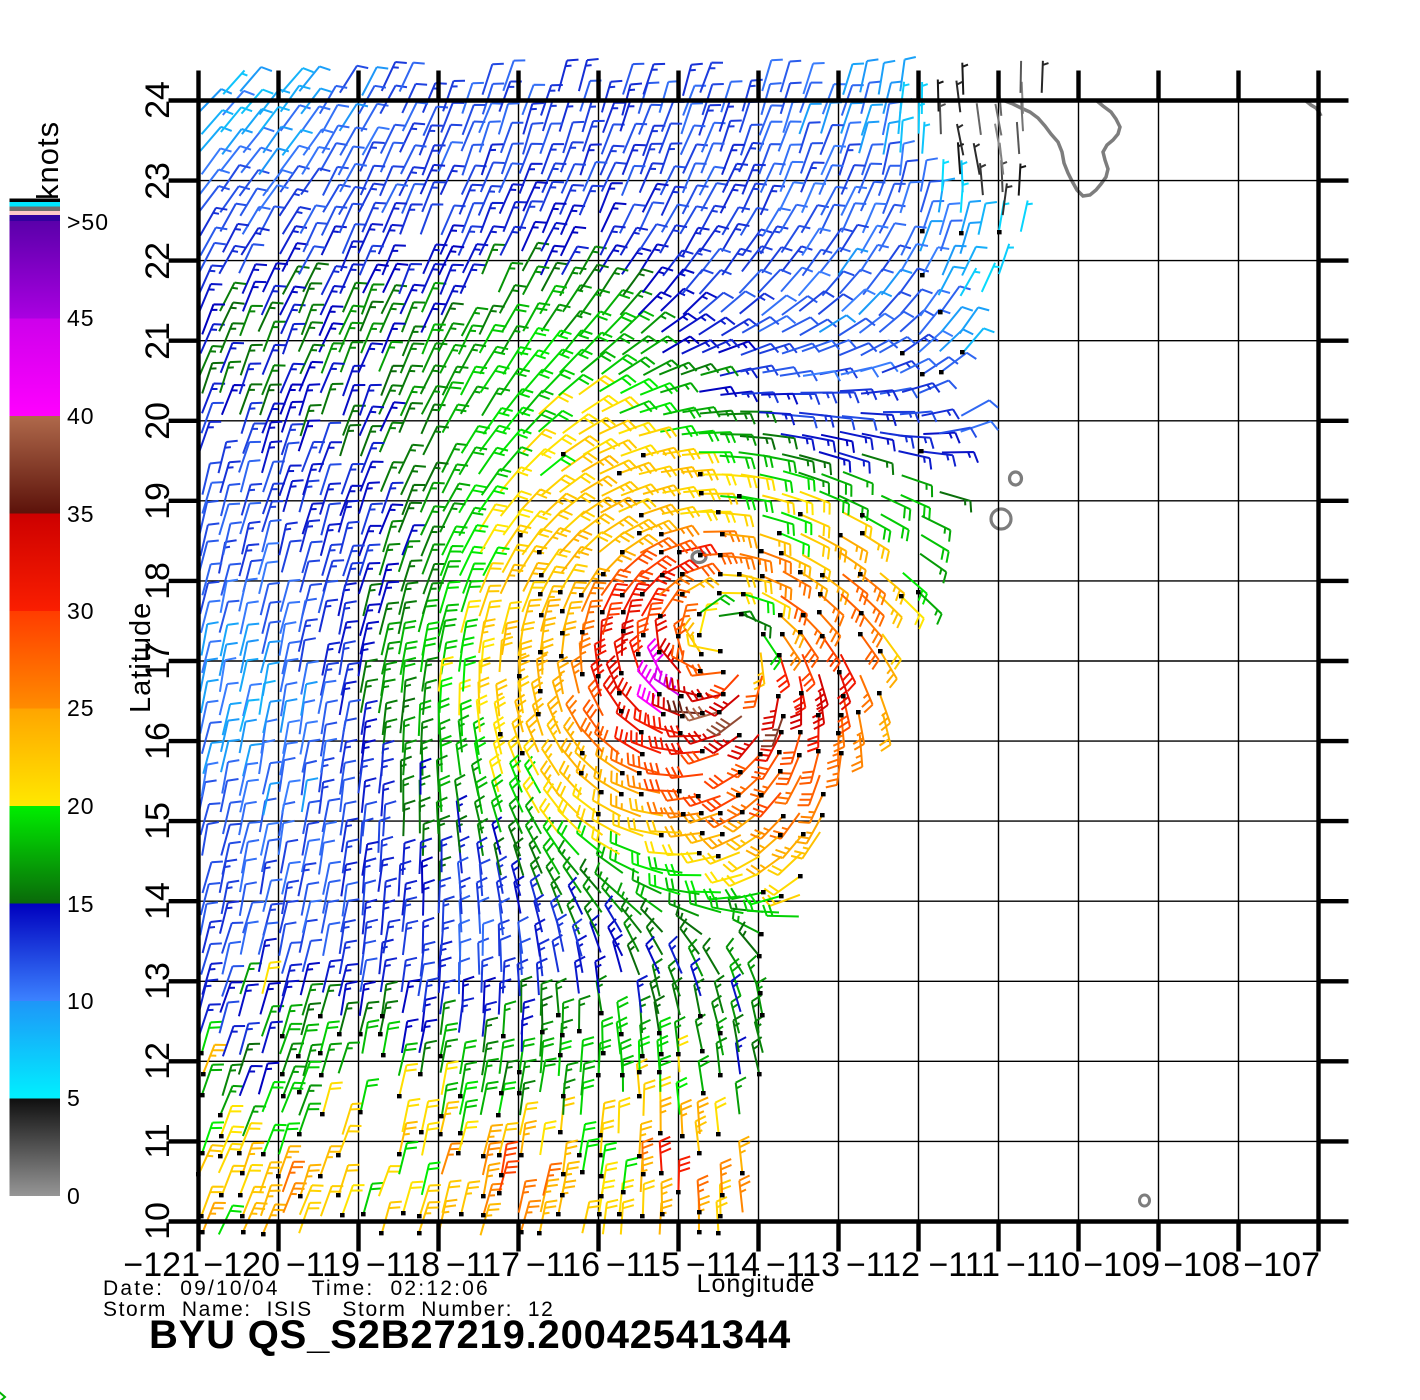 The height and width of the screenshot is (1400, 1420). Describe the element at coordinates (241, 1265) in the screenshot. I see `svg-text: −120` at that location.